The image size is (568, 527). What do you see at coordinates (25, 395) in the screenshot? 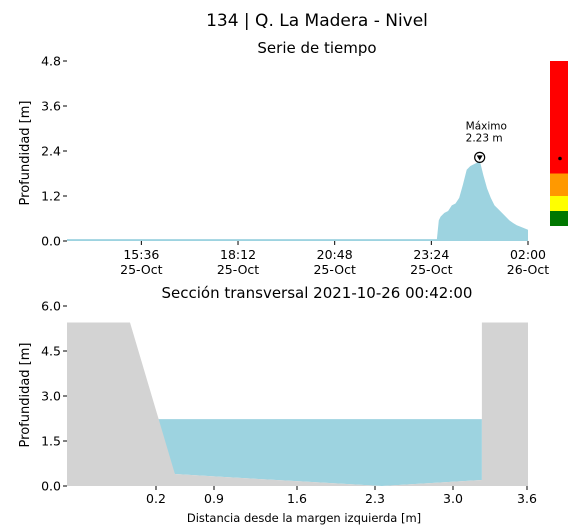
I see `cross-section-ylabel: Profundidad [m]` at bounding box center [25, 395].